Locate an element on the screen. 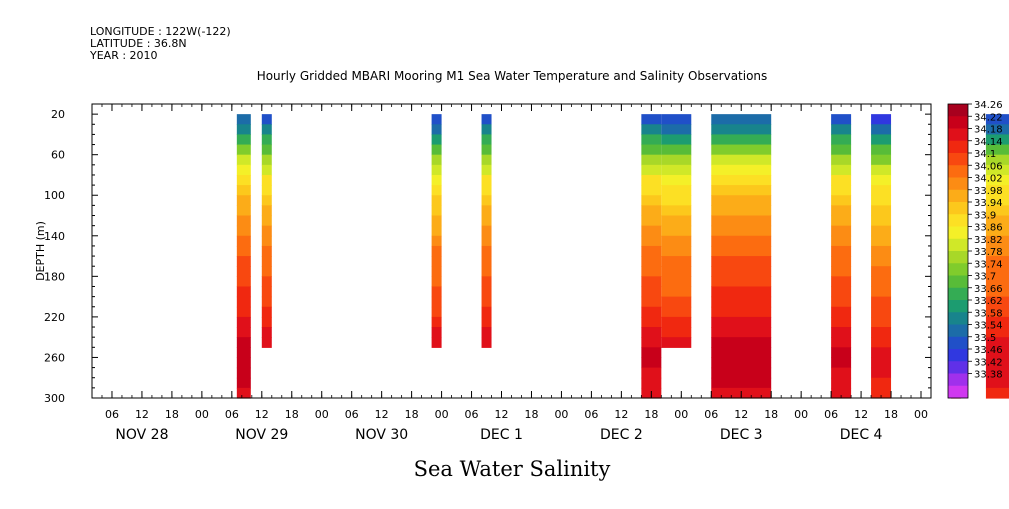  colorbar-label: 34.18 is located at coordinates (988, 130).